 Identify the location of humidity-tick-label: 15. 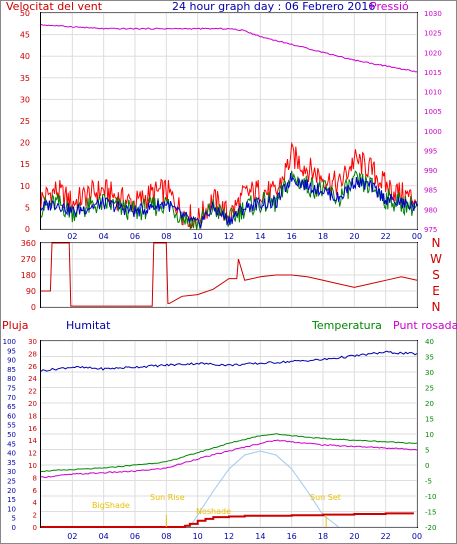
(11, 500).